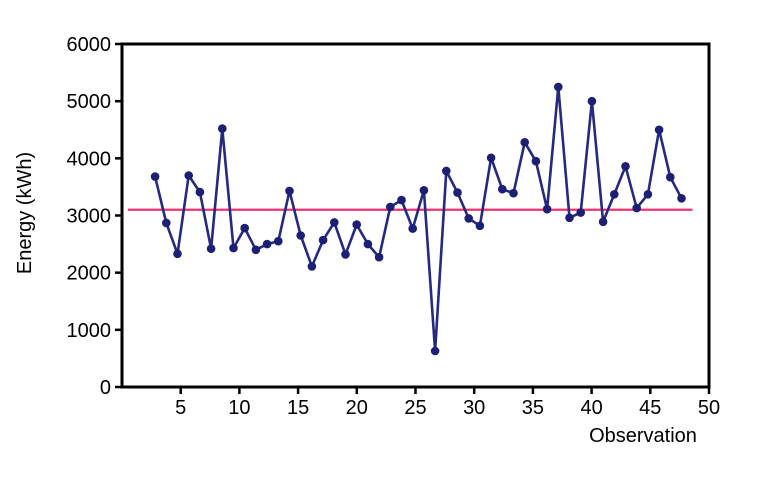 This screenshot has height=485, width=773. I want to click on y-axis-tick-label: 4000, so click(89, 159).